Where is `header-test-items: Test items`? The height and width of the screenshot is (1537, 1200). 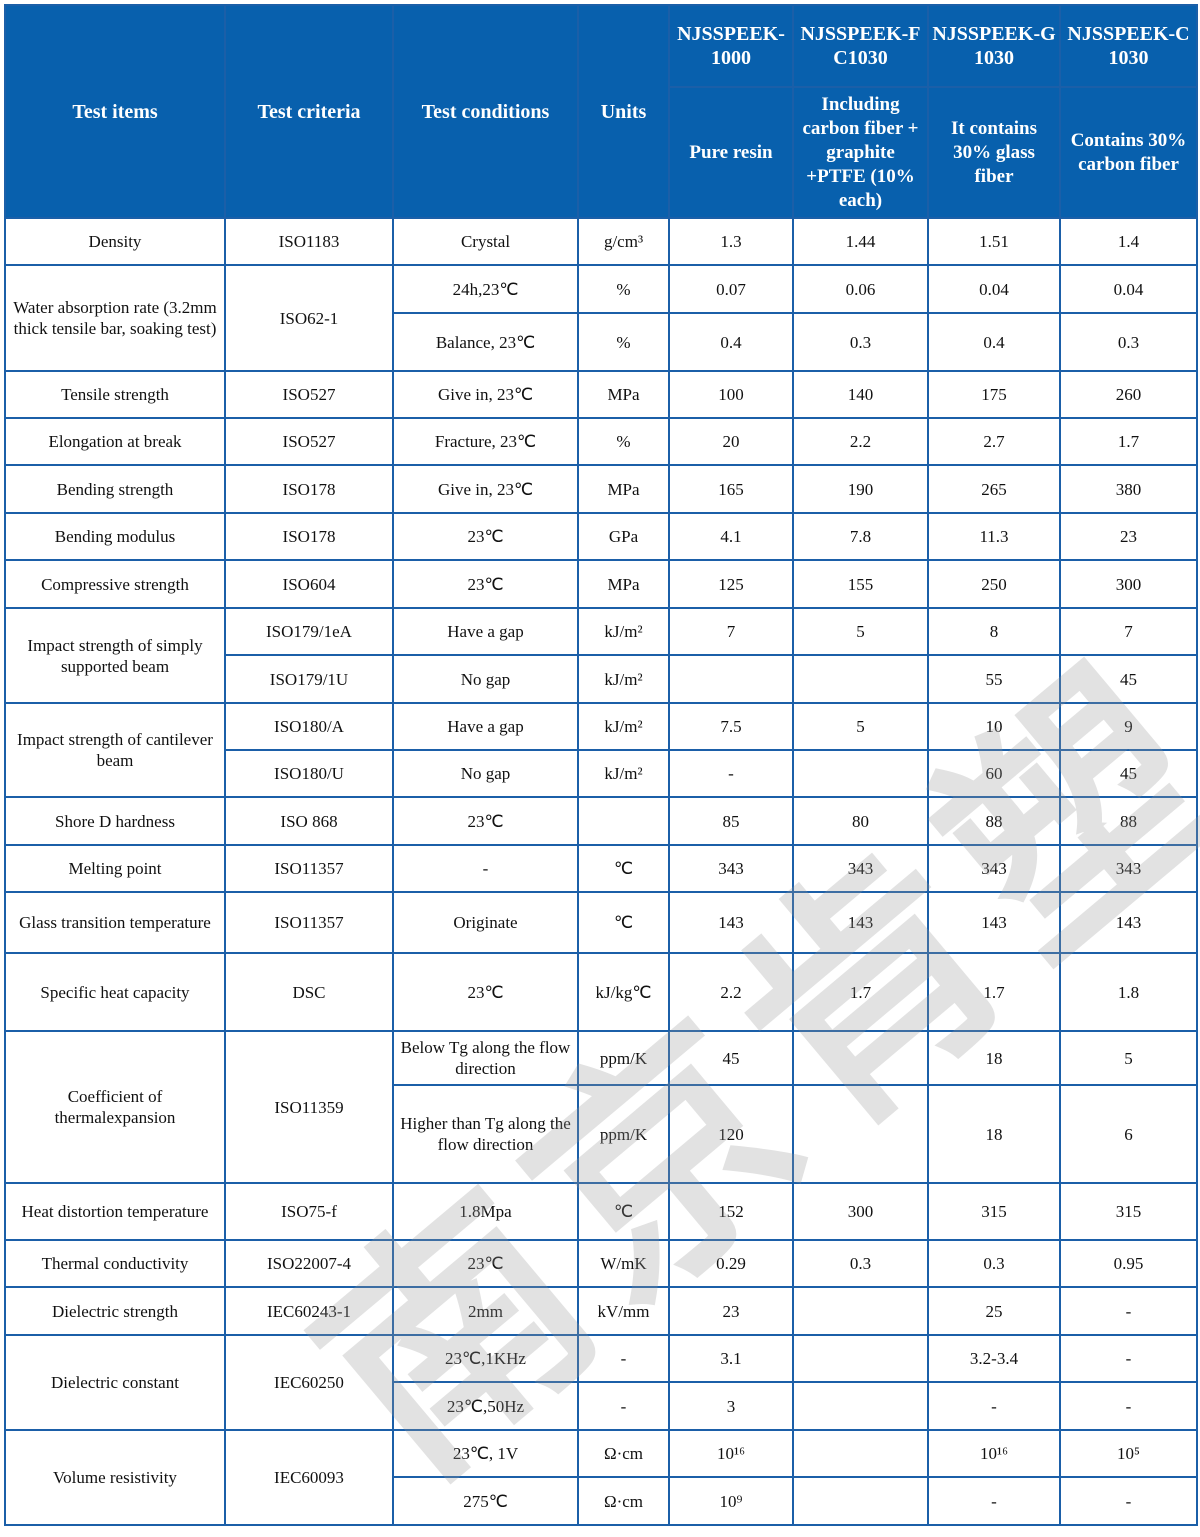
header-test-items: Test items is located at coordinates (115, 111).